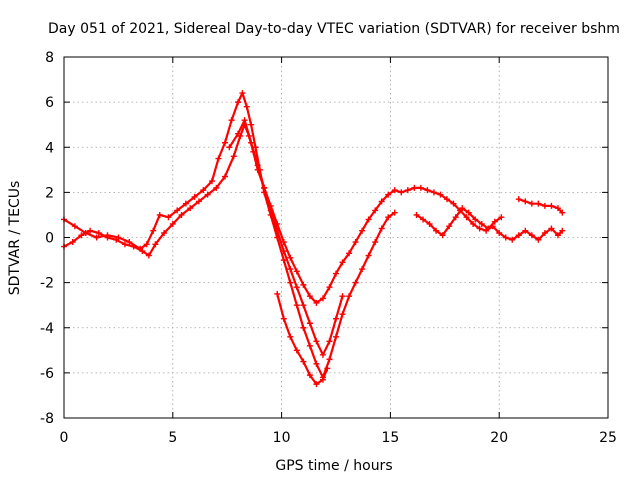  Describe the element at coordinates (49, 239) in the screenshot. I see `y-tick-label: 0` at that location.